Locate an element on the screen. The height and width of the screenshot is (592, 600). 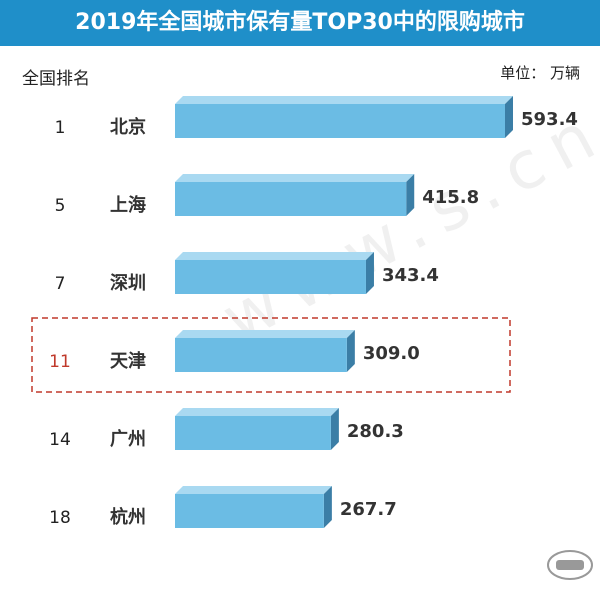
value-label: 267.7 is located at coordinates (368, 509).